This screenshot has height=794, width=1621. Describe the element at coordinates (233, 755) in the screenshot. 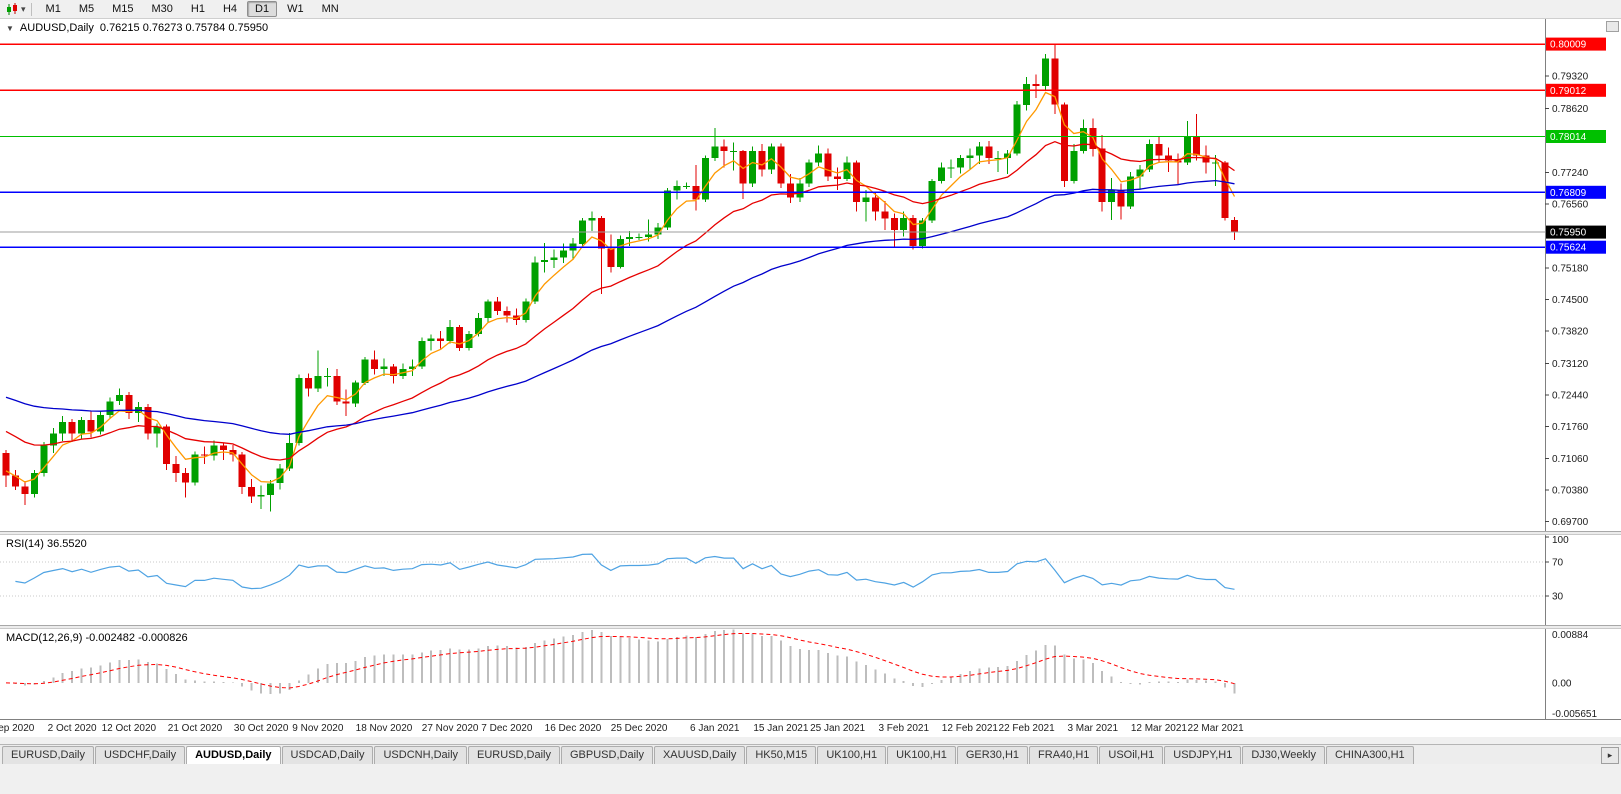

I see `chart-tab-audusd-daily: AUDUSD,Daily` at that location.